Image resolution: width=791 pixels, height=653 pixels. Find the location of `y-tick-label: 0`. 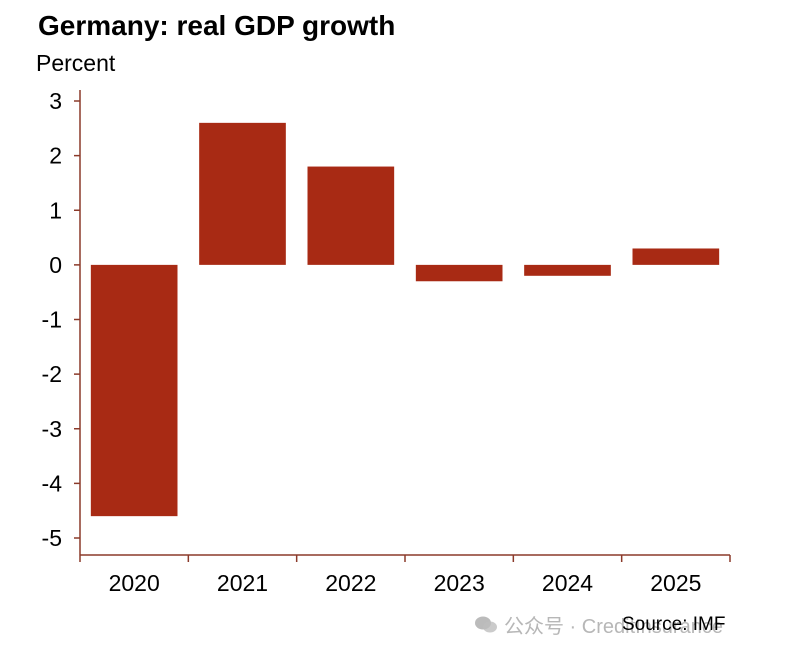

y-tick-label: 0 is located at coordinates (55, 265).